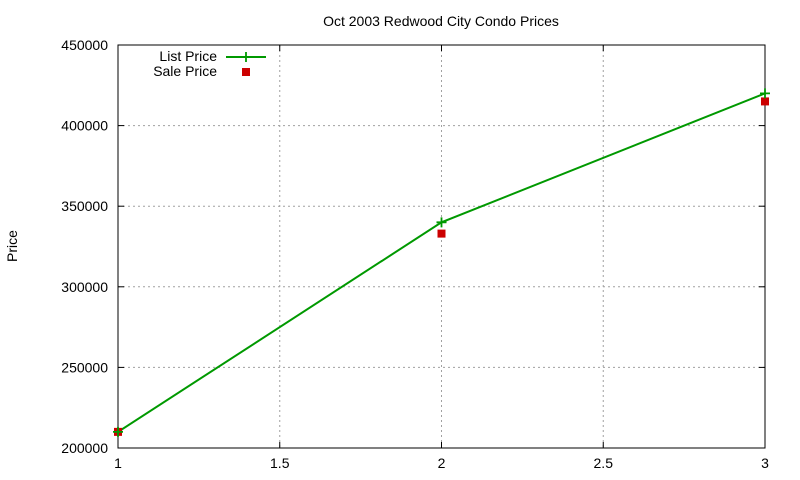  I want to click on legend: List Price Sale Price, so click(209, 63).